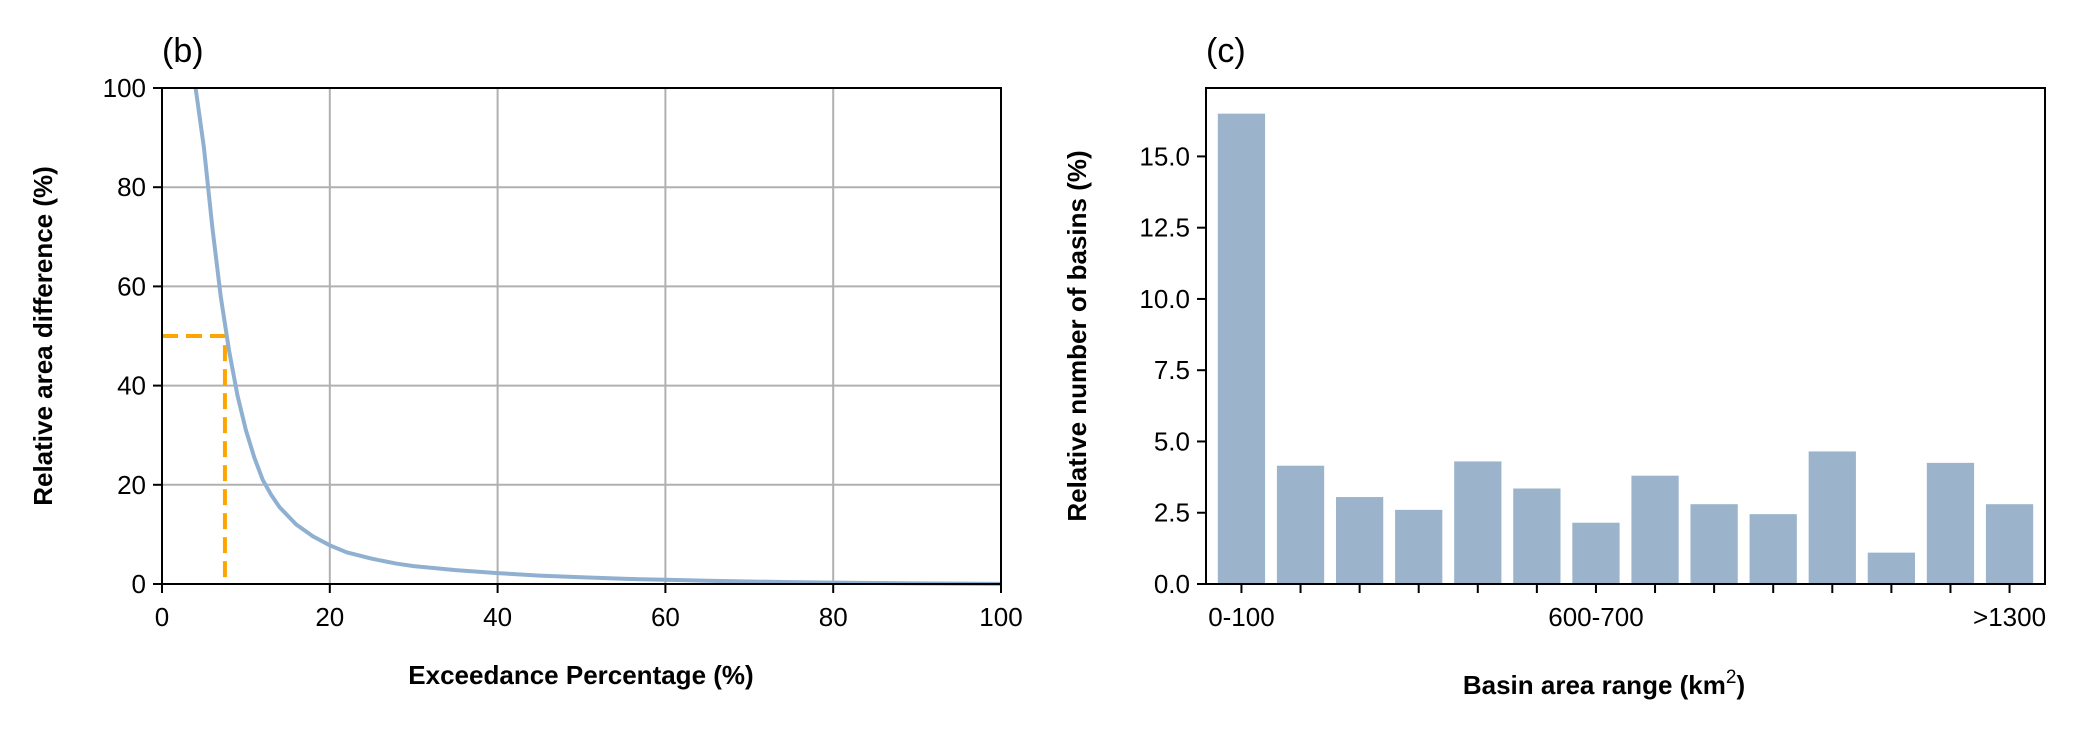  Describe the element at coordinates (580, 675) in the screenshot. I see `x-axis-label-b: Exceedance Percentage (%)` at that location.